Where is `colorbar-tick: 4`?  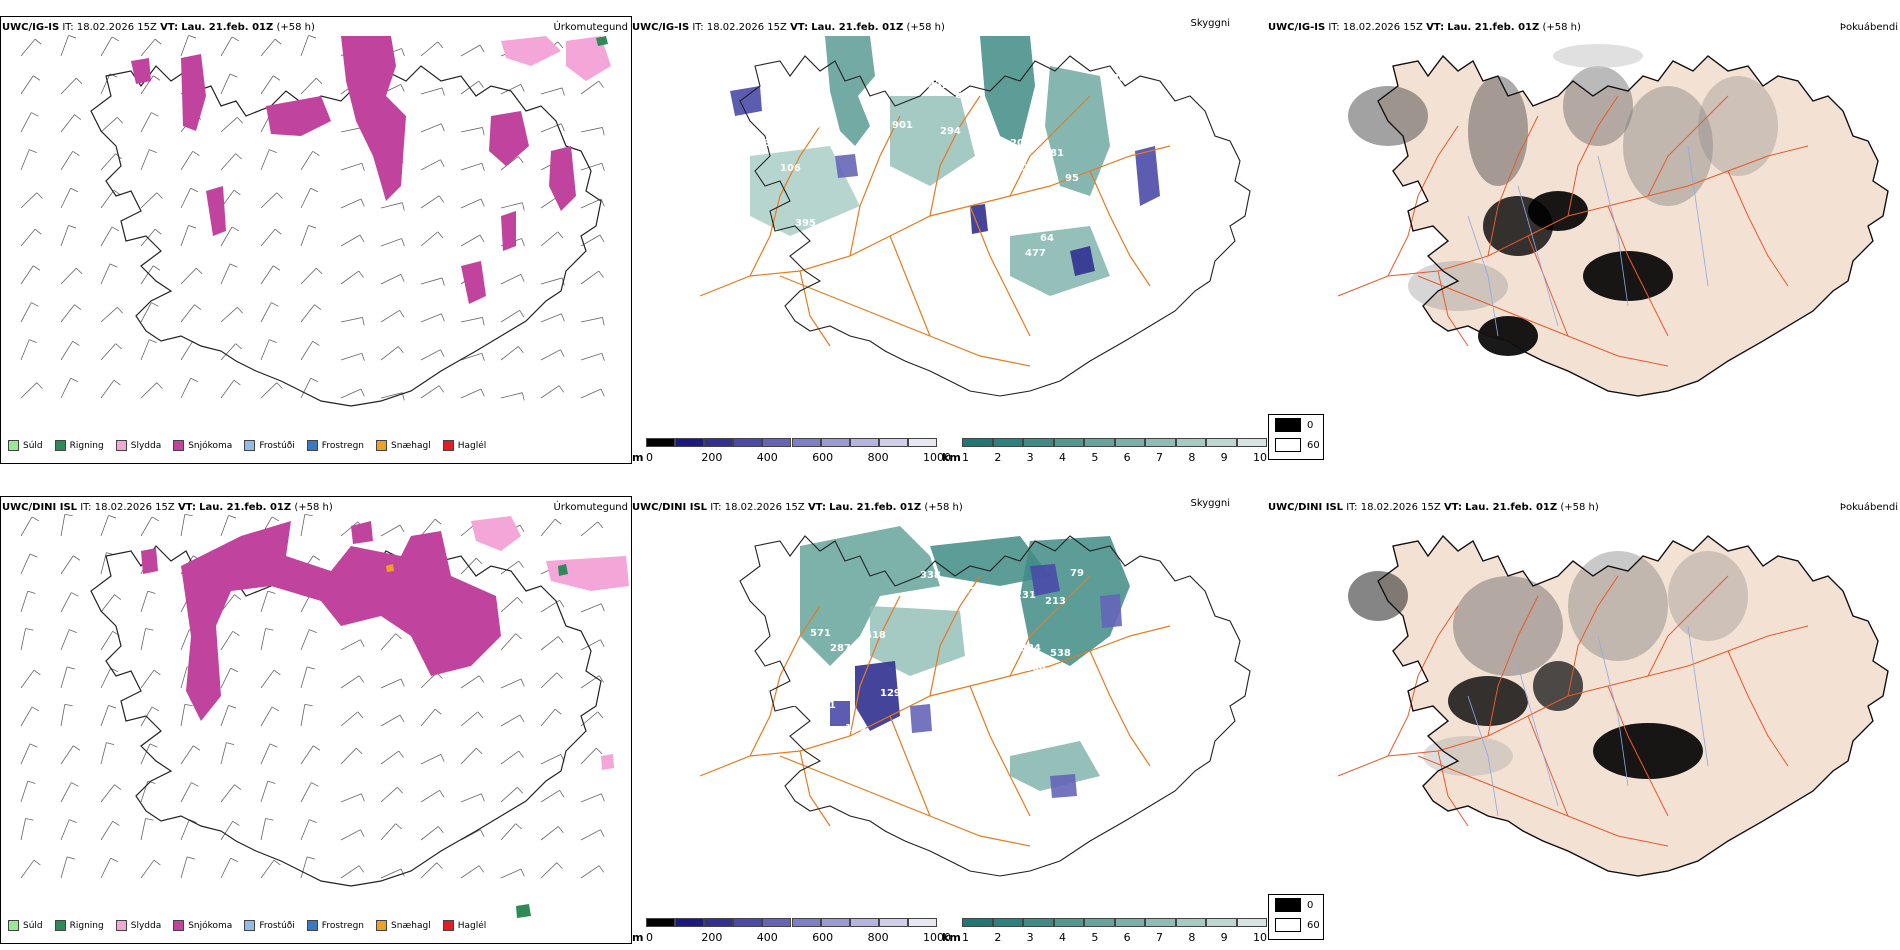
colorbar-tick: 4 is located at coordinates (1062, 457).